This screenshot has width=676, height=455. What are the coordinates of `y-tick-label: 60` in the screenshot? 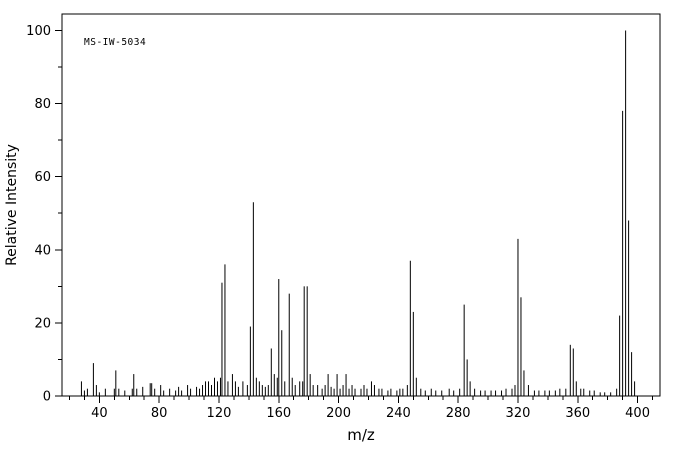 It's located at (42, 177).